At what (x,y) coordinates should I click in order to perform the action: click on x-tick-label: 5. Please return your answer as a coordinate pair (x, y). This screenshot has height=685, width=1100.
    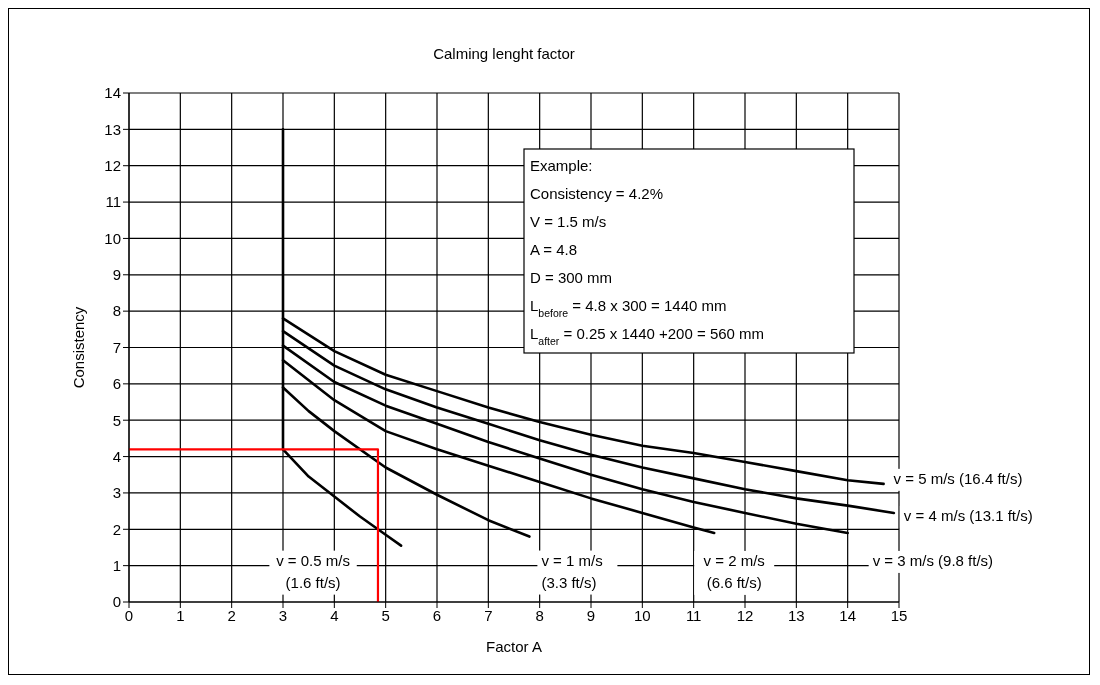
    Looking at the image, I should click on (385, 615).